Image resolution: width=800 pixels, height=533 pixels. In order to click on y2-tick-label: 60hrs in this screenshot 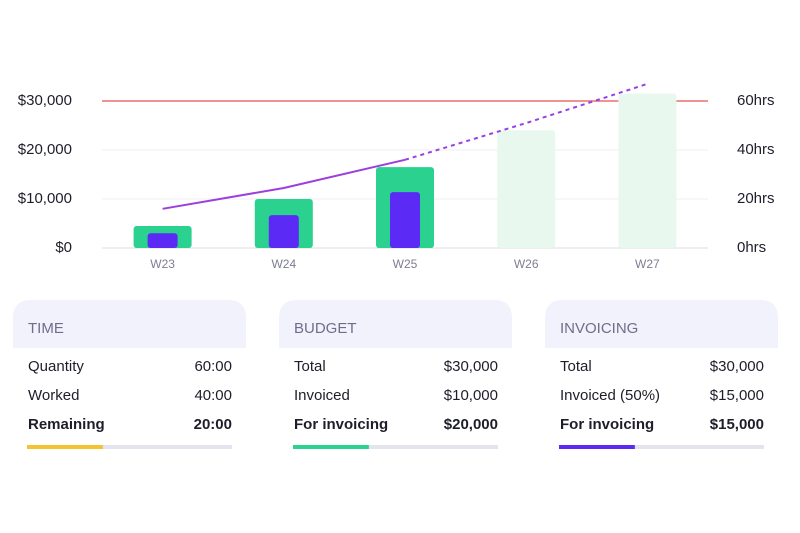, I will do `click(756, 100)`.